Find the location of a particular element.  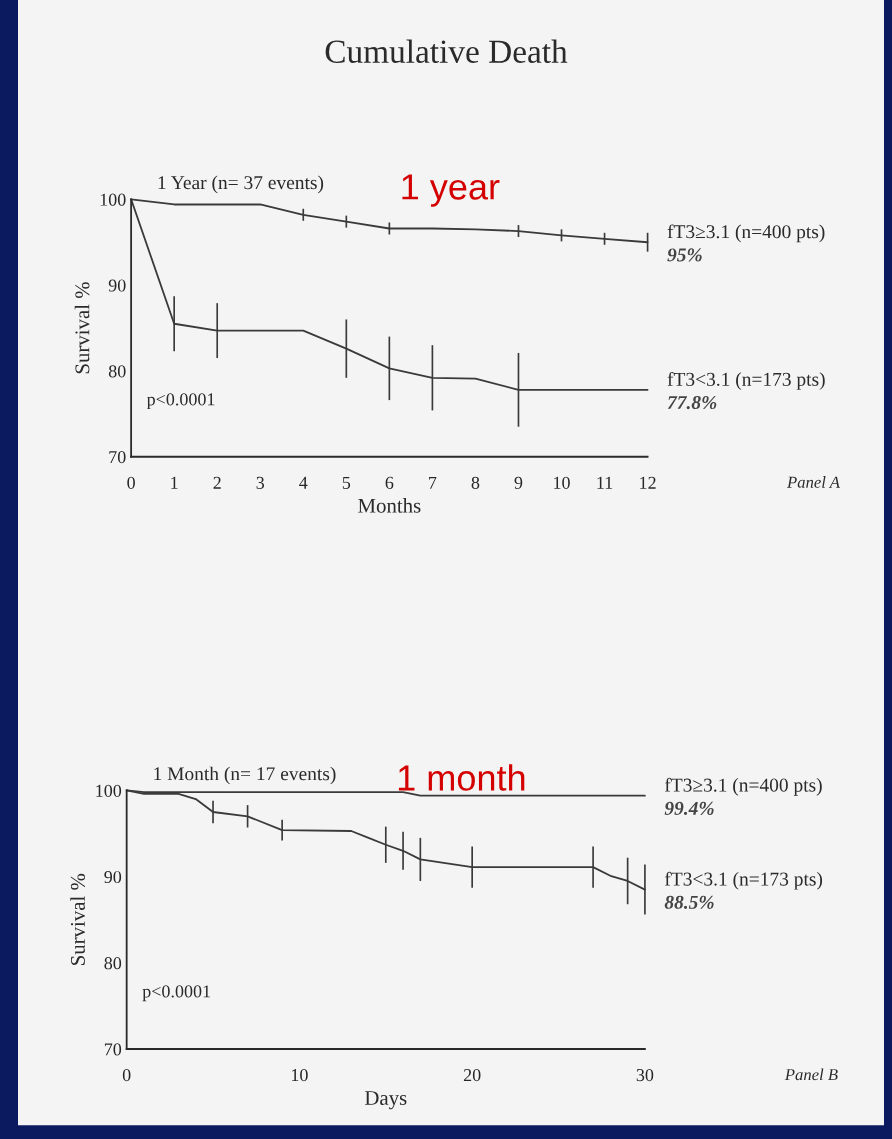

x-tick-label: 1 is located at coordinates (174, 482).